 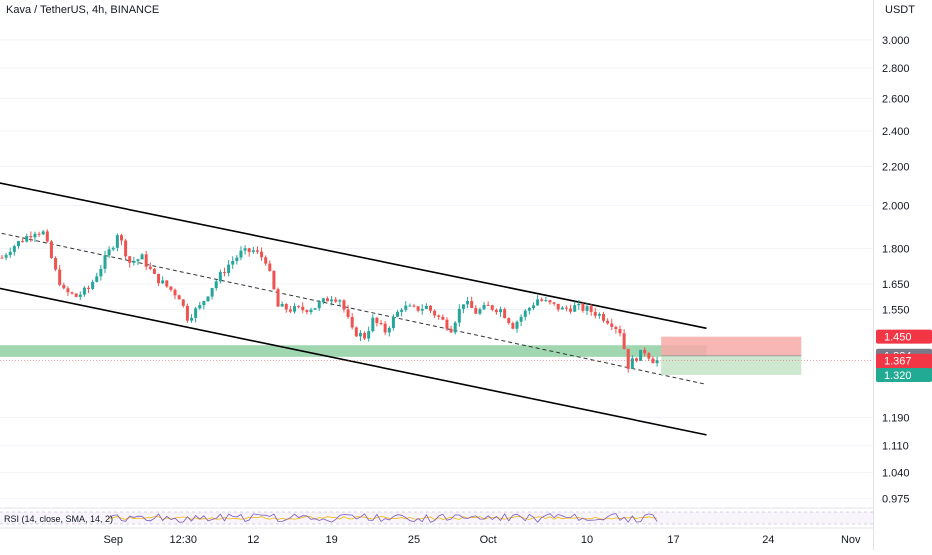 I want to click on short-position-layer, so click(x=436, y=356).